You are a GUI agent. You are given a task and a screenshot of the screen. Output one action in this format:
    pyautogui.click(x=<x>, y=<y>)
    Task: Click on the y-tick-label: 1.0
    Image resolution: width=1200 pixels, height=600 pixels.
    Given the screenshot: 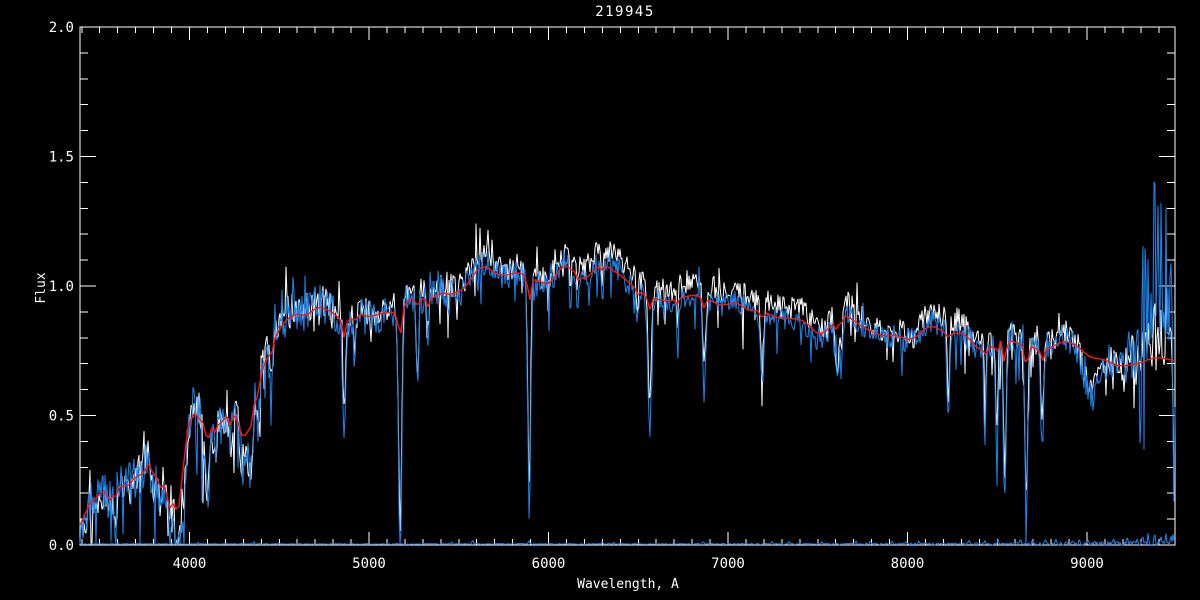 What is the action you would take?
    pyautogui.click(x=61, y=287)
    